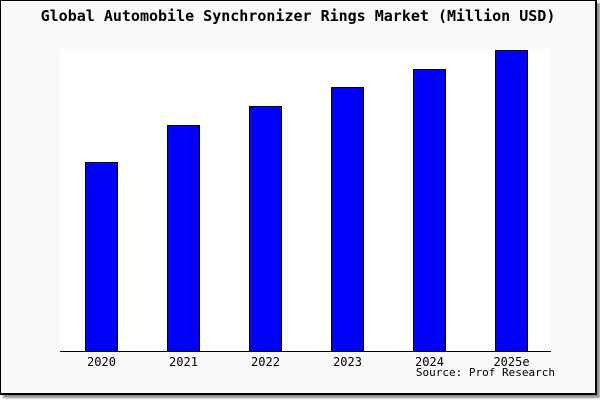 The height and width of the screenshot is (400, 600). I want to click on x-tick-label-2024: 2024, so click(429, 362).